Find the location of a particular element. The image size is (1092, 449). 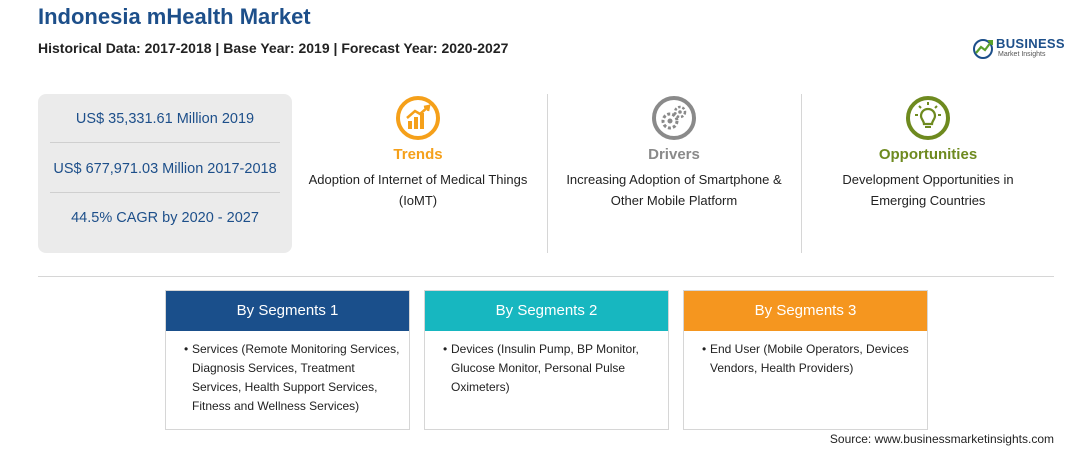

stat-market-size-2019: US$ 35,331.61 Million 2019 is located at coordinates (165, 119).